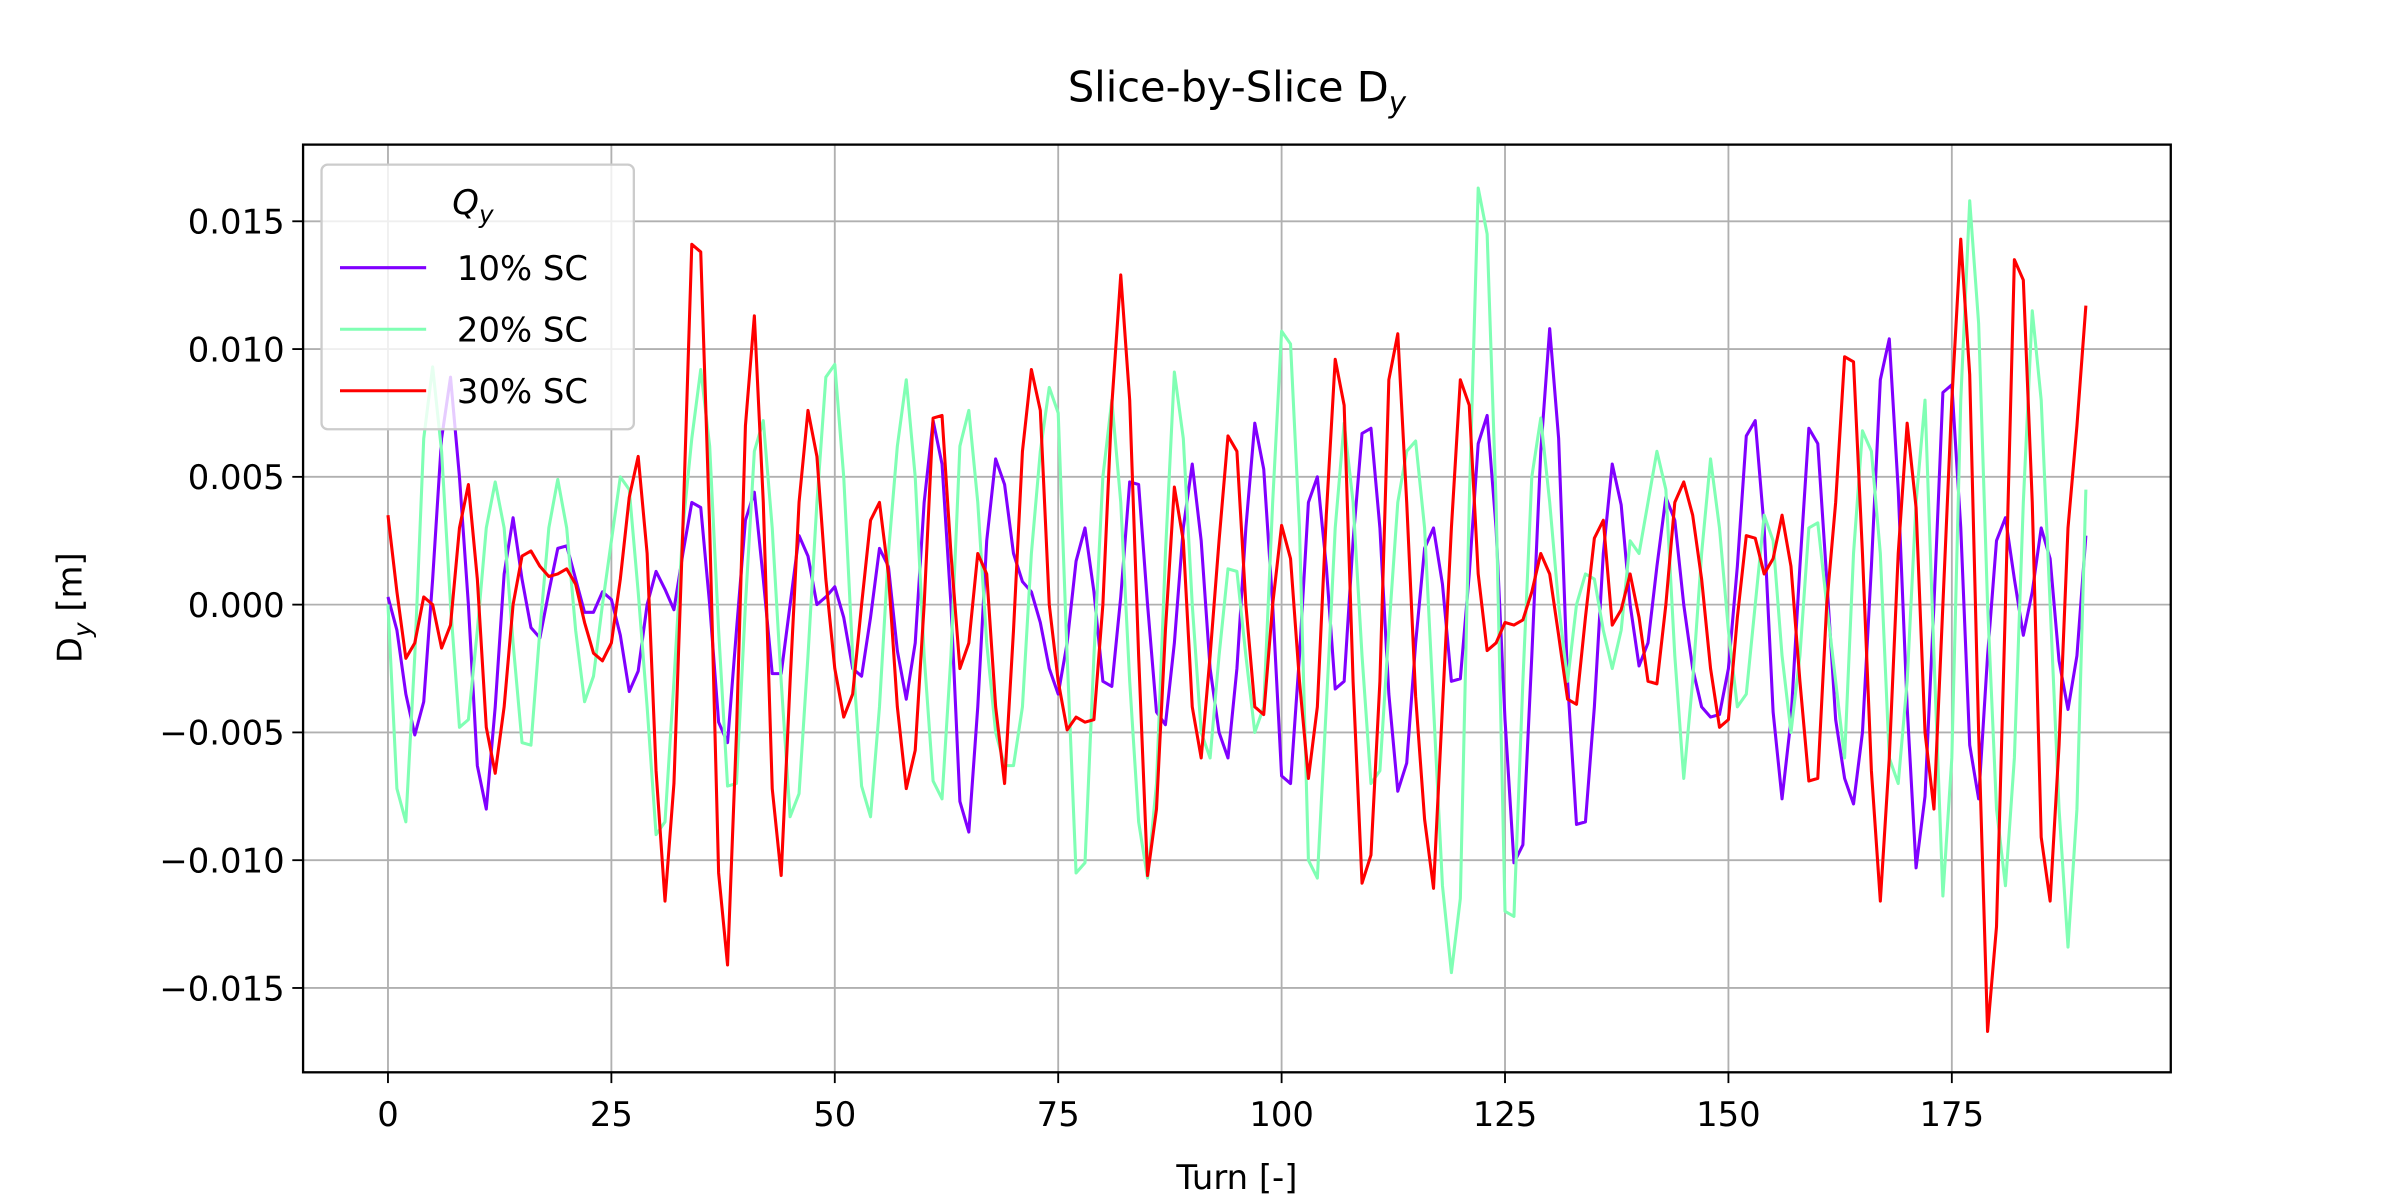  Describe the element at coordinates (1505, 1114) in the screenshot. I see `x-tick-label: 125` at that location.